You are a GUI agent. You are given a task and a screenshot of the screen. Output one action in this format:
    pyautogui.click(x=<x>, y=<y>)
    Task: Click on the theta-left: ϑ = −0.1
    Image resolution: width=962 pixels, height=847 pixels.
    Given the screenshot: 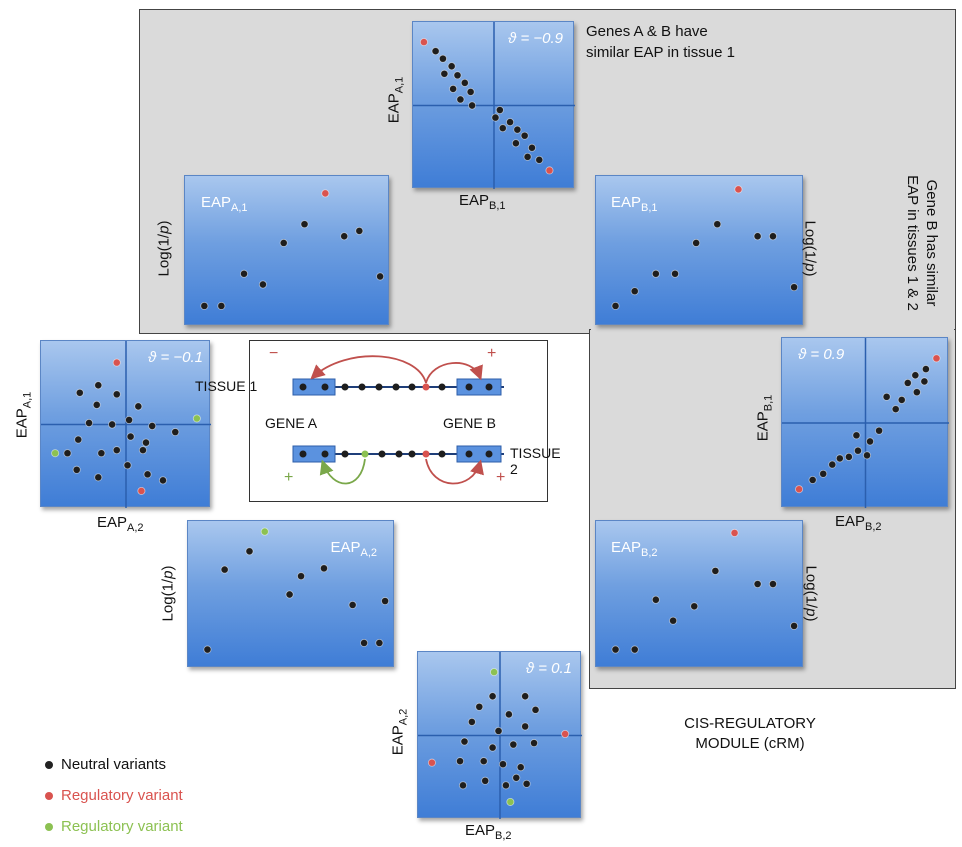 What is the action you would take?
    pyautogui.click(x=175, y=357)
    